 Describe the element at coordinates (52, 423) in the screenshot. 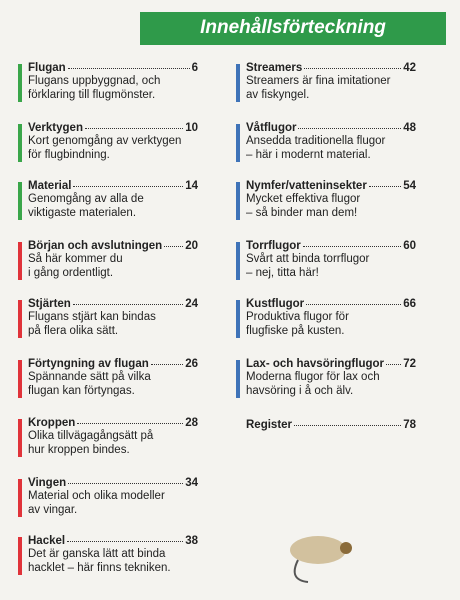

I see `entry-title: Kroppen` at that location.